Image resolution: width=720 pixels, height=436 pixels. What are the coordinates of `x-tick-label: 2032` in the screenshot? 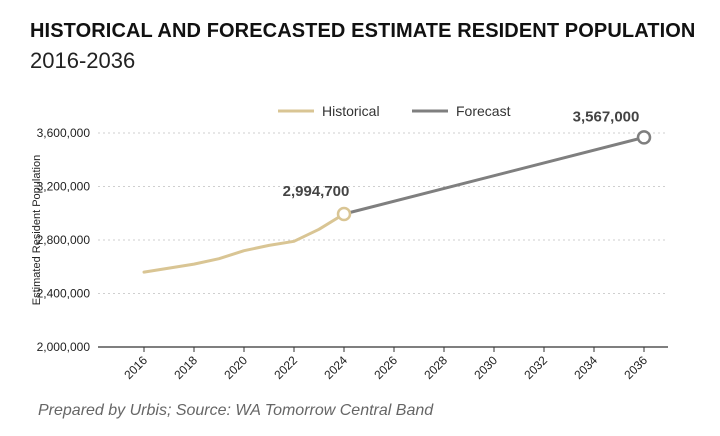 It's located at (535, 367).